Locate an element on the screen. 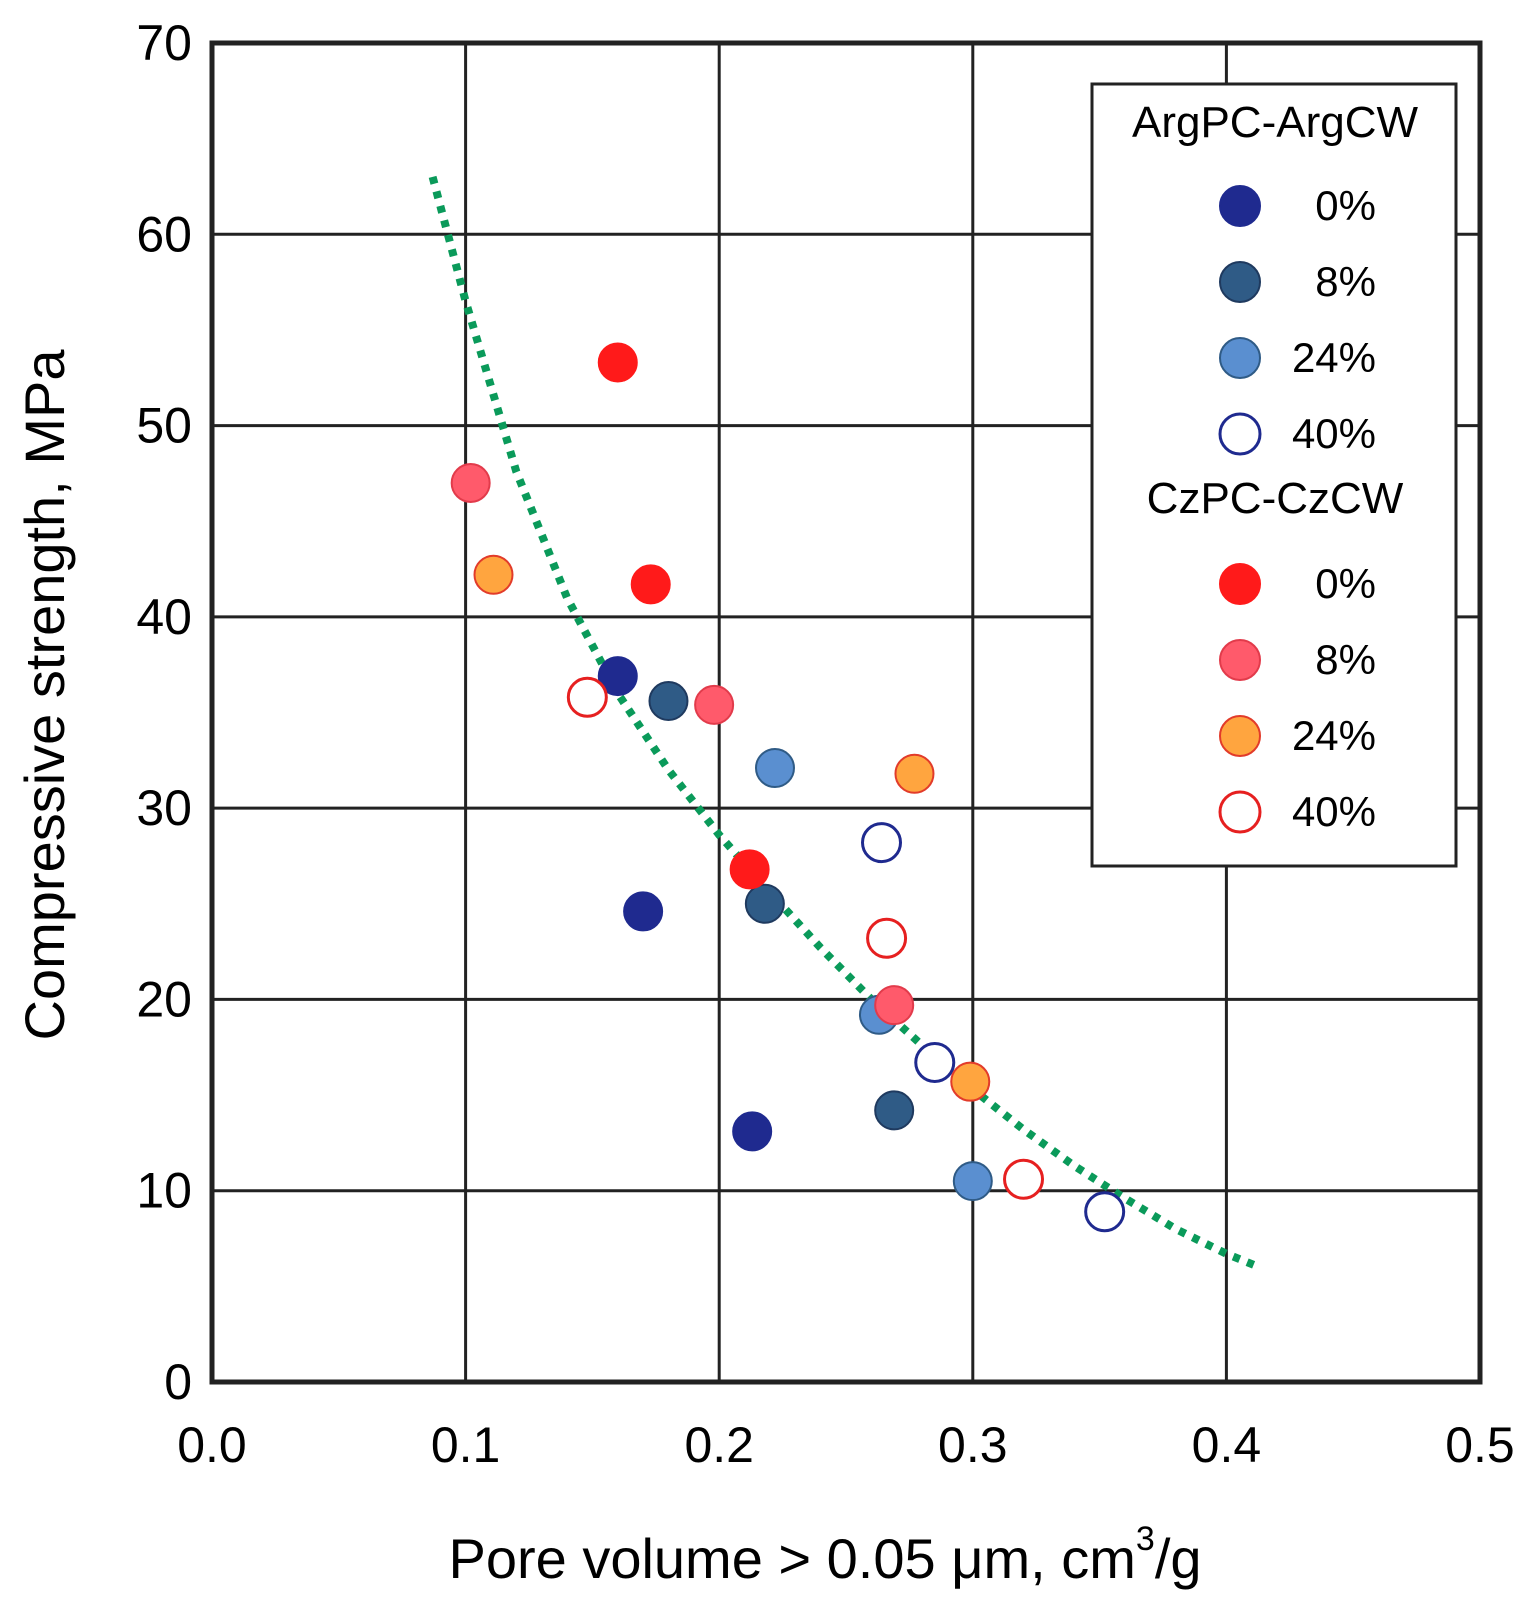 This screenshot has height=1609, width=1529. legend: ArgPC-ArgCW 0% 8% 24% 40% CzPC-CzCW 0% 8% 24% 40% is located at coordinates (1274, 475).